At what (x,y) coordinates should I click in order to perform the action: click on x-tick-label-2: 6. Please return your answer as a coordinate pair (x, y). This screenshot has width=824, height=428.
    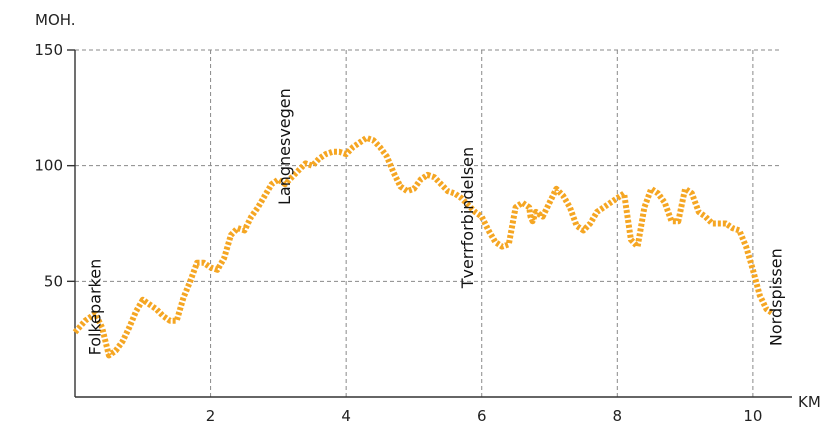
    Looking at the image, I should click on (482, 416).